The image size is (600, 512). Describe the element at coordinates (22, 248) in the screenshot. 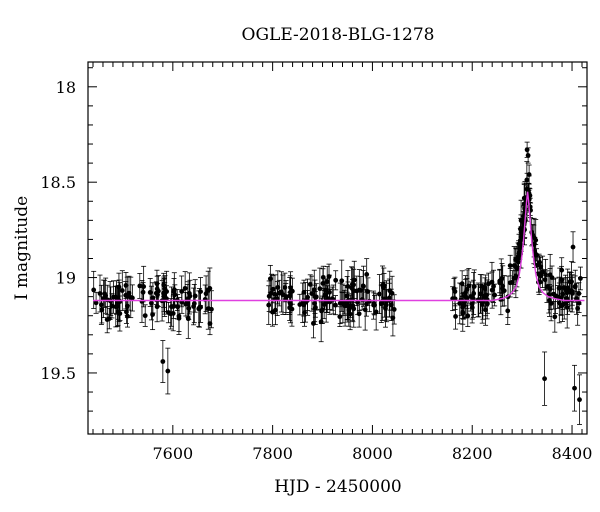

I see `y-axis-label: I magnitude` at that location.